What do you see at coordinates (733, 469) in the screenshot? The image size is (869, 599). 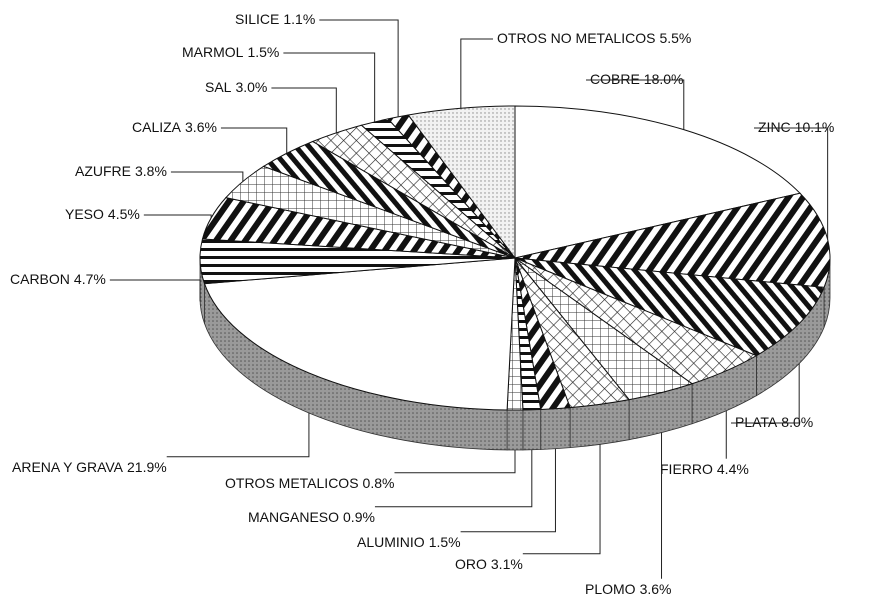 I see `value-label: 4.4%` at bounding box center [733, 469].